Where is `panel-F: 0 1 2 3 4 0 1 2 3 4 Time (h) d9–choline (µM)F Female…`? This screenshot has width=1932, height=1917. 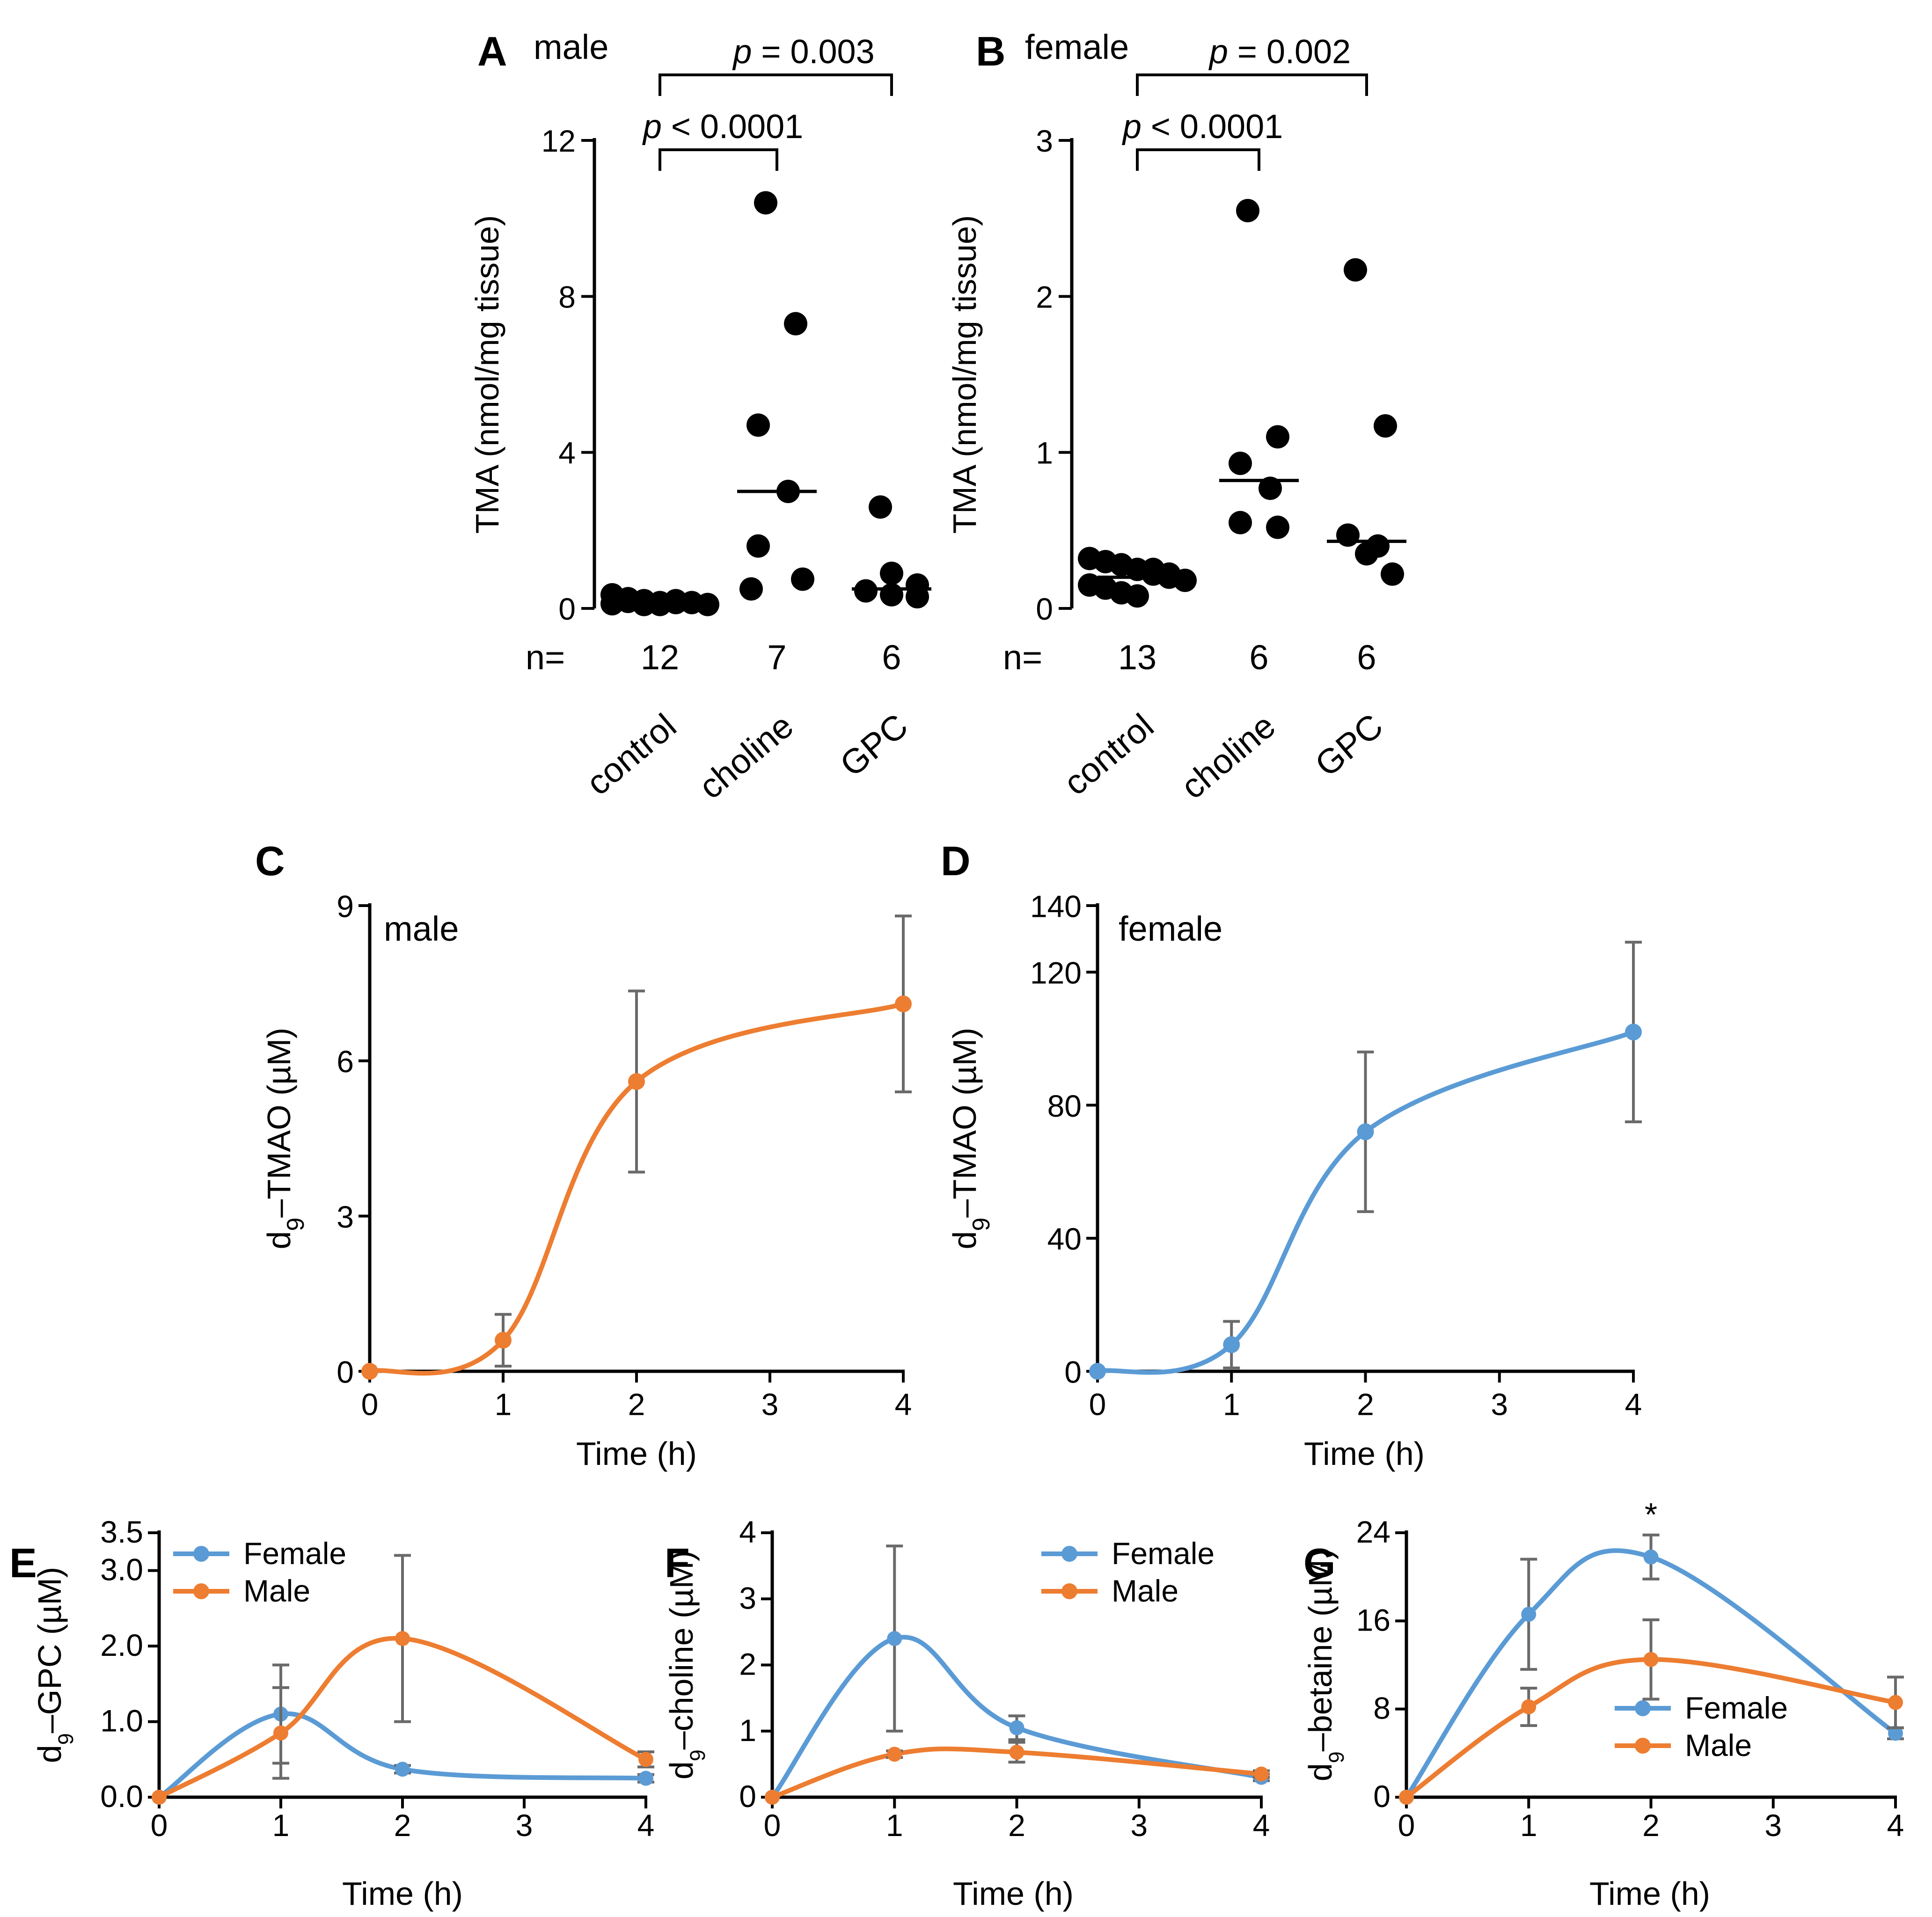
panel-F: 0 1 2 3 4 0 1 2 3 4 Time (h) d9–choline (µM)F Female… is located at coordinates (967, 1713).